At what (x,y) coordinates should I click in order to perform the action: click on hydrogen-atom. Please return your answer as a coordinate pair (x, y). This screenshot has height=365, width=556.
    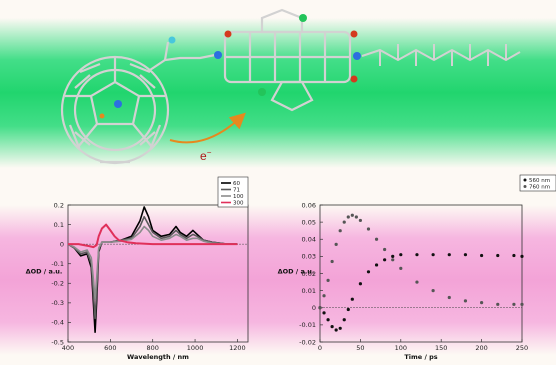
    Looking at the image, I should click on (172, 40).